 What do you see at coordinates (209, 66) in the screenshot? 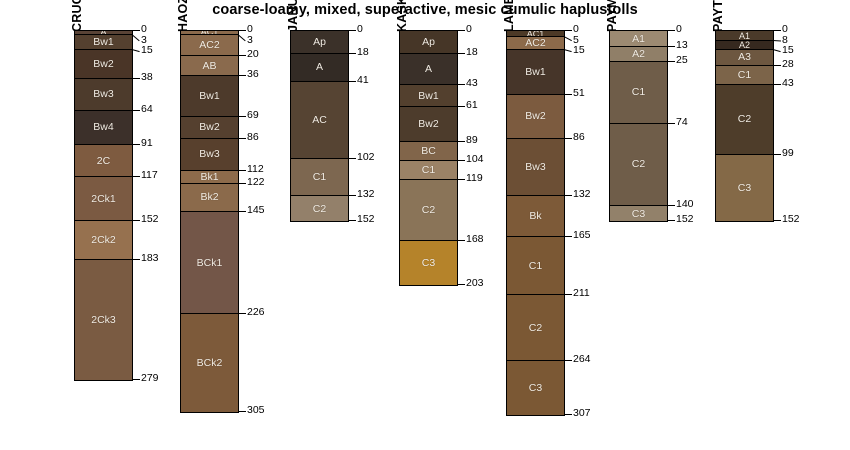
I see `horizon-block: AB` at bounding box center [209, 66].